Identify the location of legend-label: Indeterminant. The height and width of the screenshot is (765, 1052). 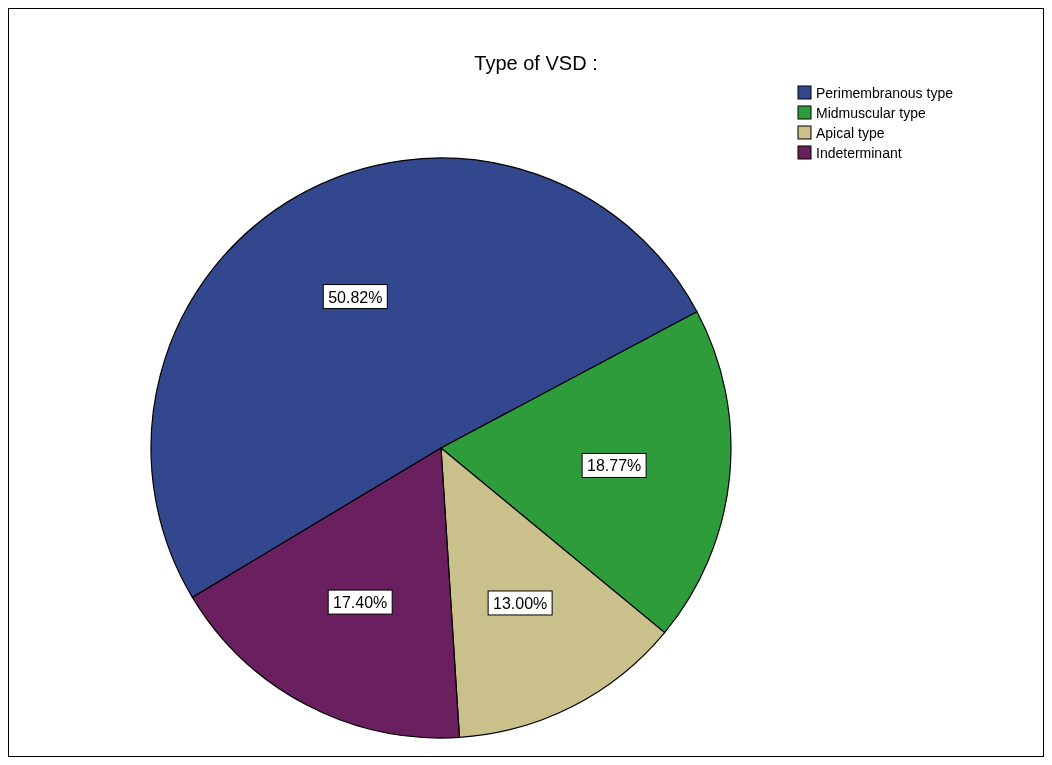
(859, 153).